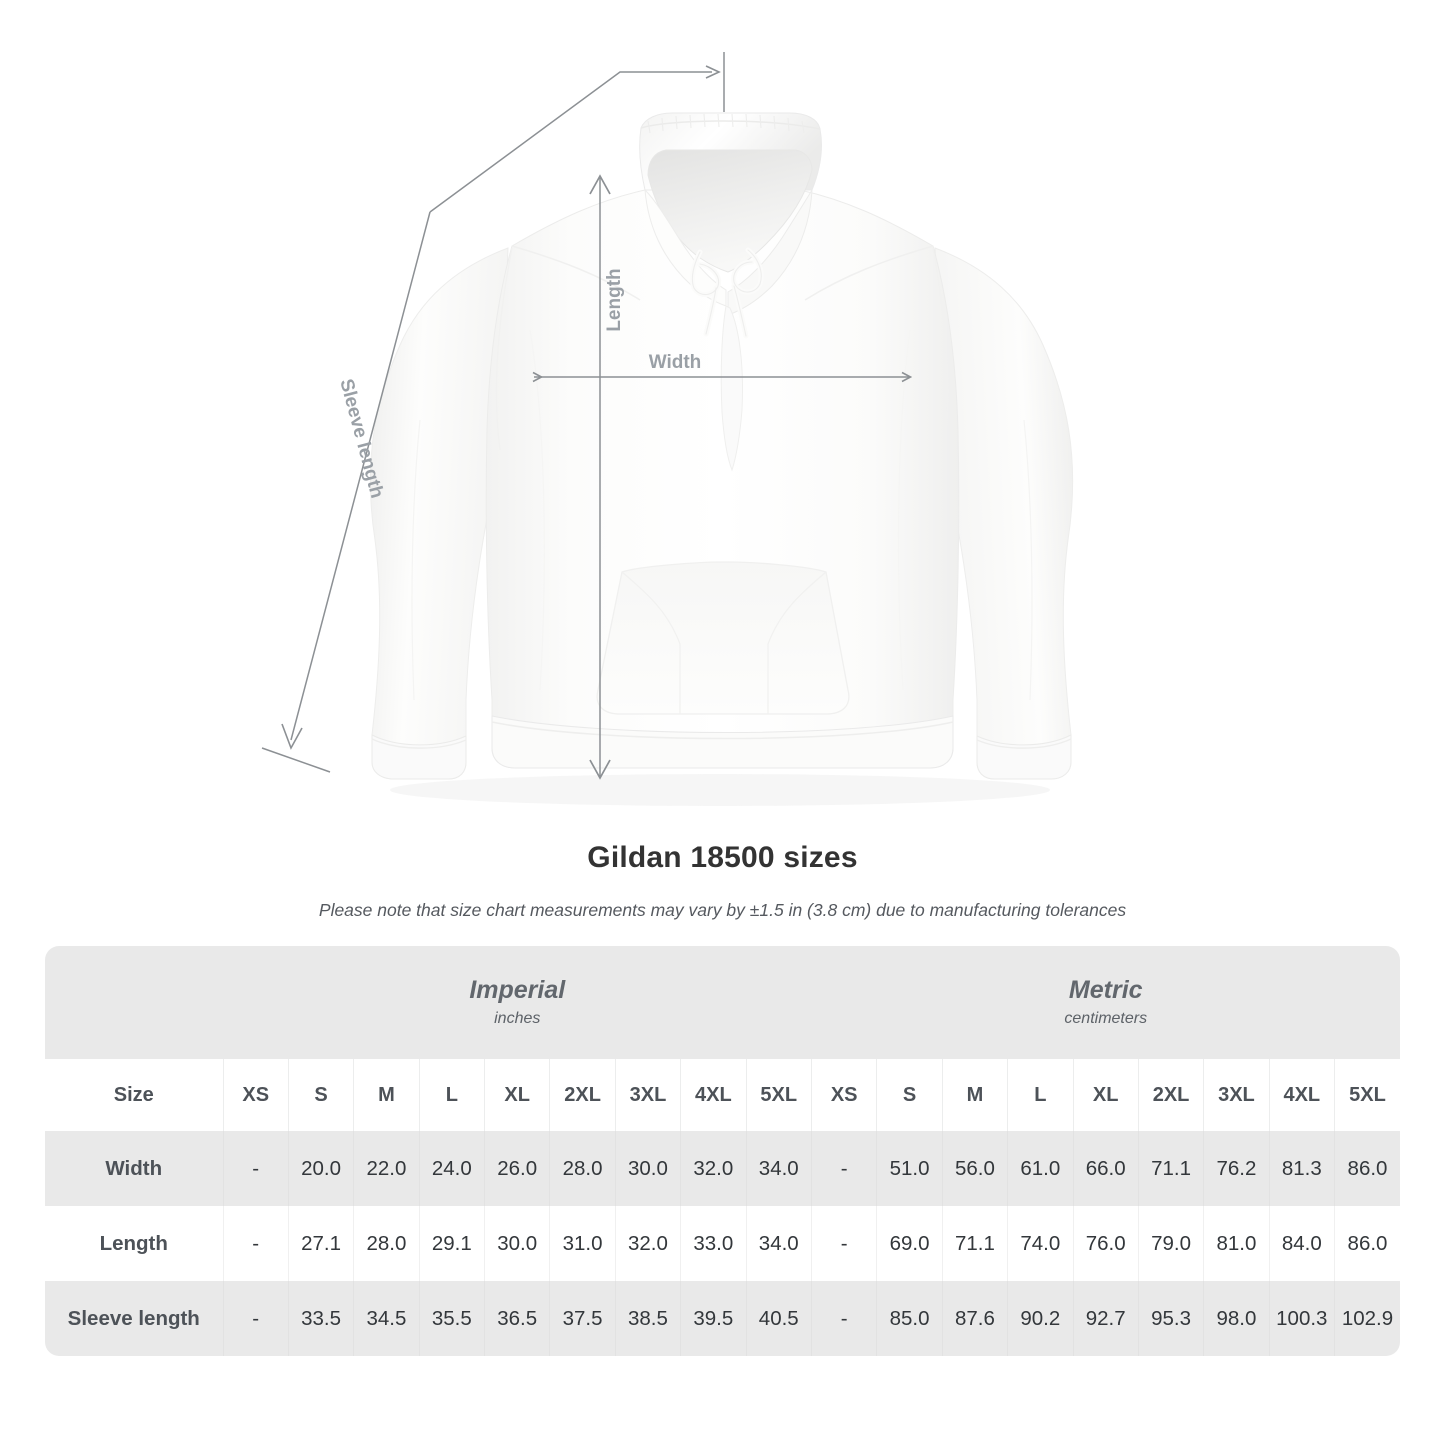 Image resolution: width=1445 pixels, height=1445 pixels. What do you see at coordinates (1040, 1243) in the screenshot?
I see `cell-length-metric-l: 74.0` at bounding box center [1040, 1243].